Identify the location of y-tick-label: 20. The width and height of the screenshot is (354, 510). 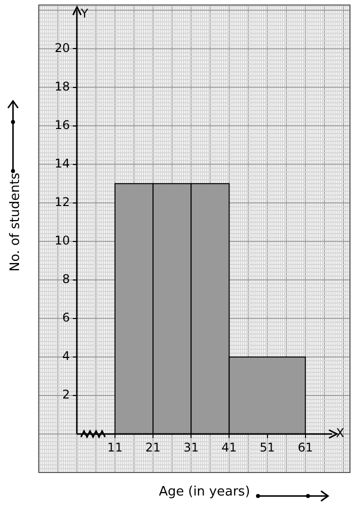
(62, 47).